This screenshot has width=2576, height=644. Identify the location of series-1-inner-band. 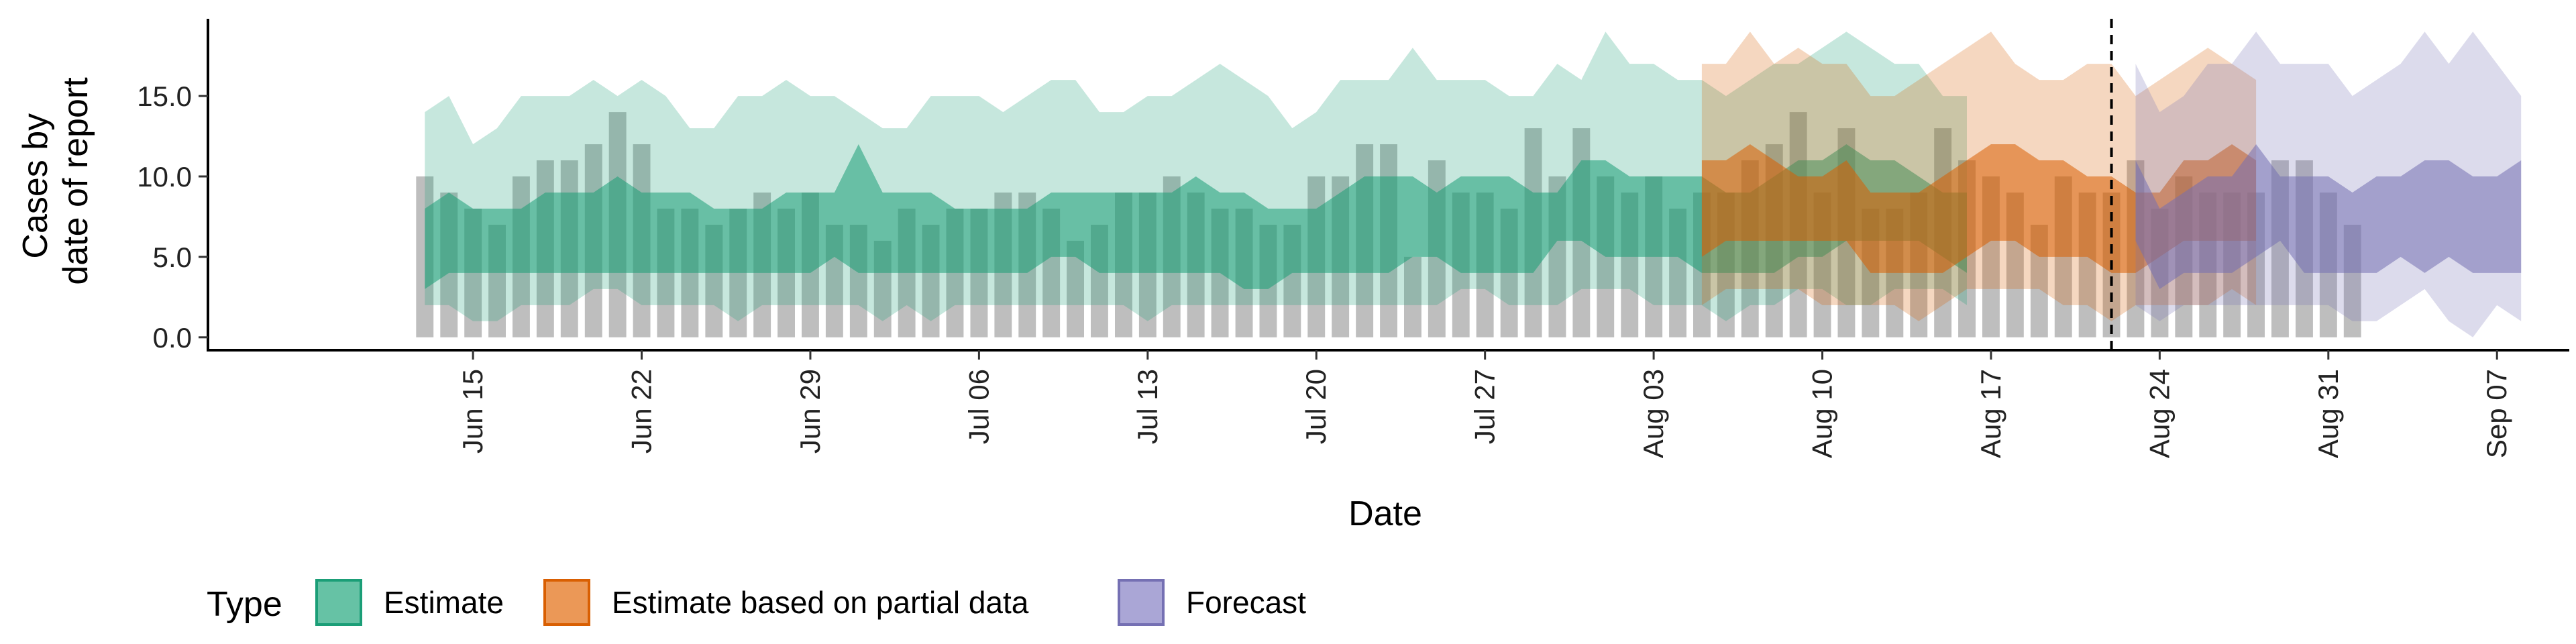
(1979, 208).